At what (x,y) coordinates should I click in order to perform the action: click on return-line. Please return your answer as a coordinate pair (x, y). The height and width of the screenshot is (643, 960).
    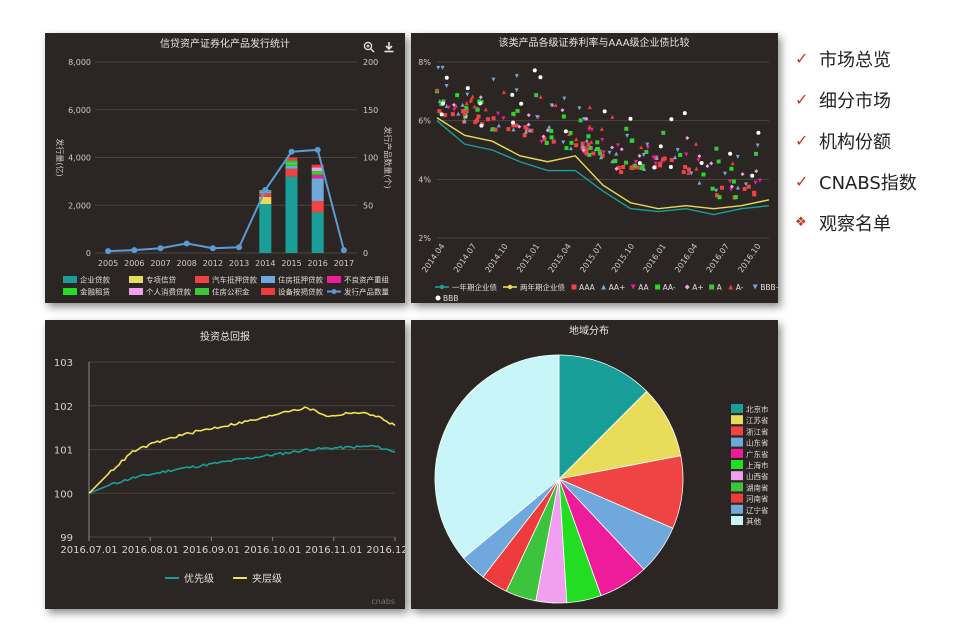
    Looking at the image, I should click on (242, 450).